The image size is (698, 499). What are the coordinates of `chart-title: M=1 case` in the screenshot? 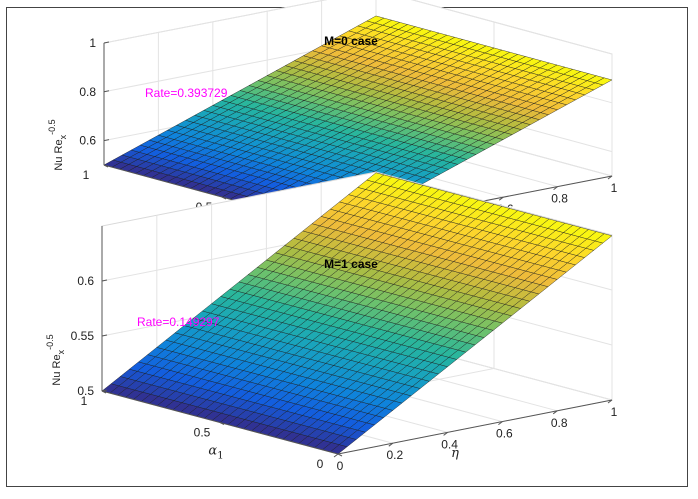 It's located at (351, 264).